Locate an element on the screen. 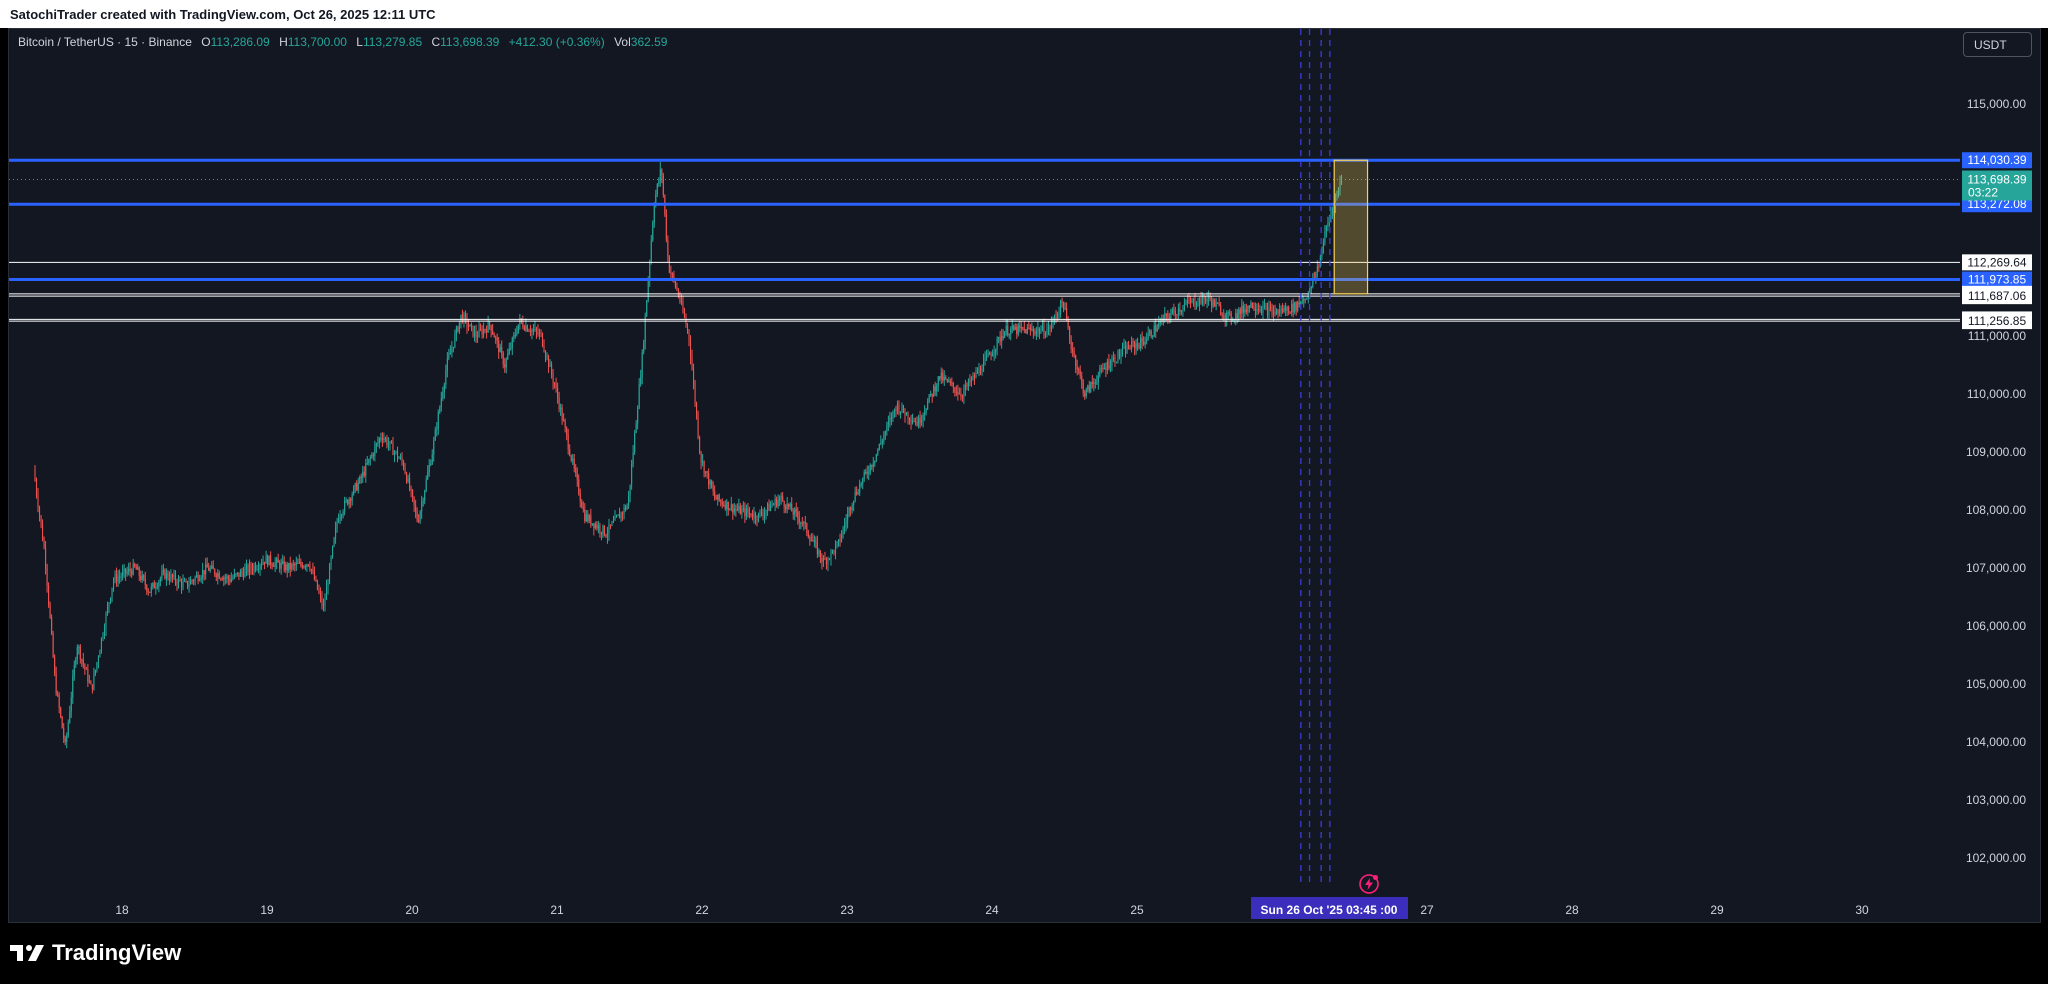  symbol-name: Bitcoin / TetherUS · 15 · Binance is located at coordinates (105, 42).